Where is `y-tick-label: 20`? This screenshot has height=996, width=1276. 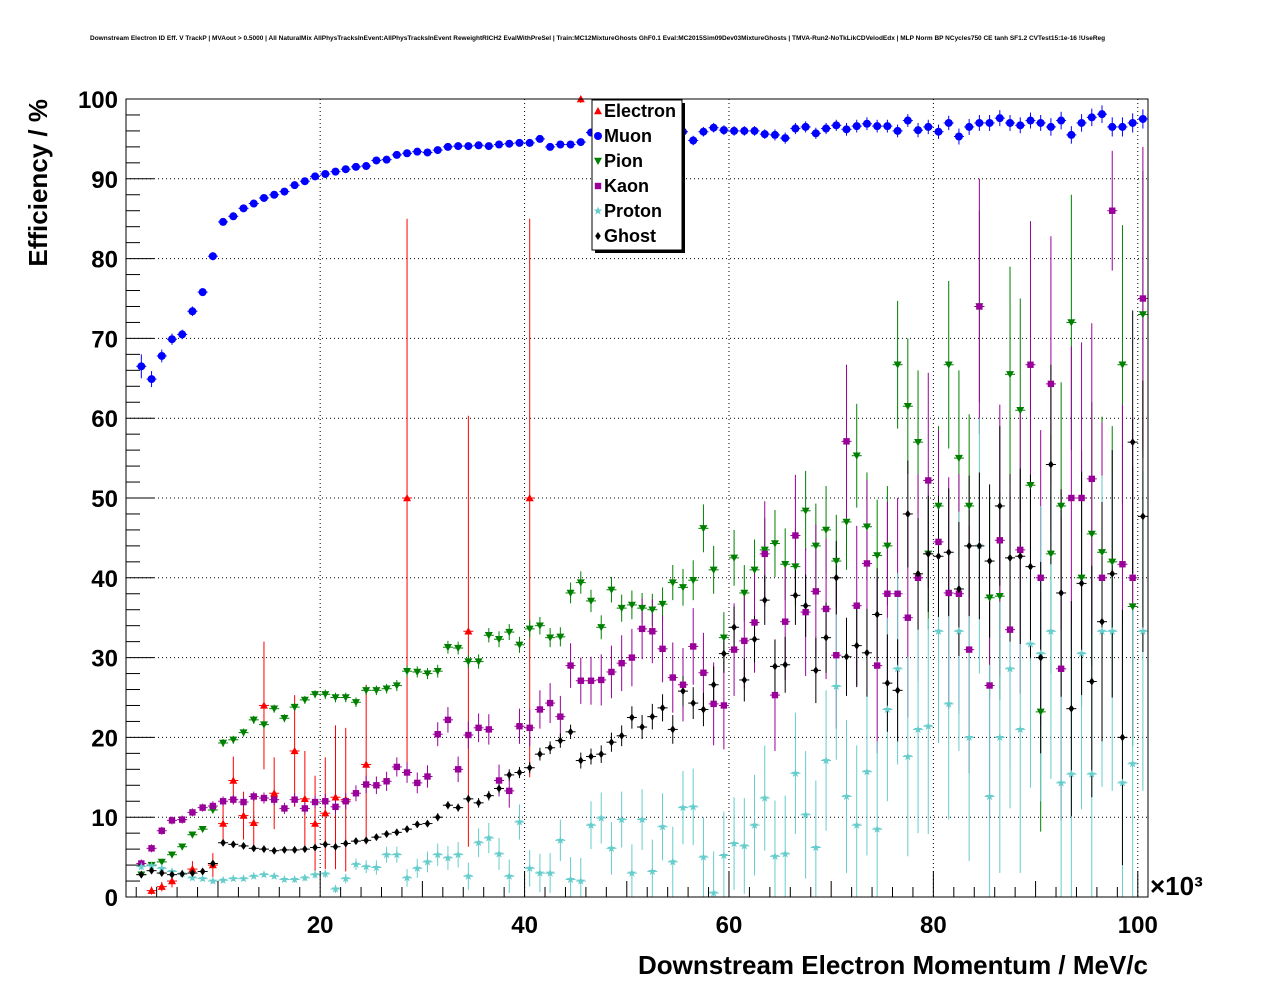 y-tick-label: 20 is located at coordinates (104, 738).